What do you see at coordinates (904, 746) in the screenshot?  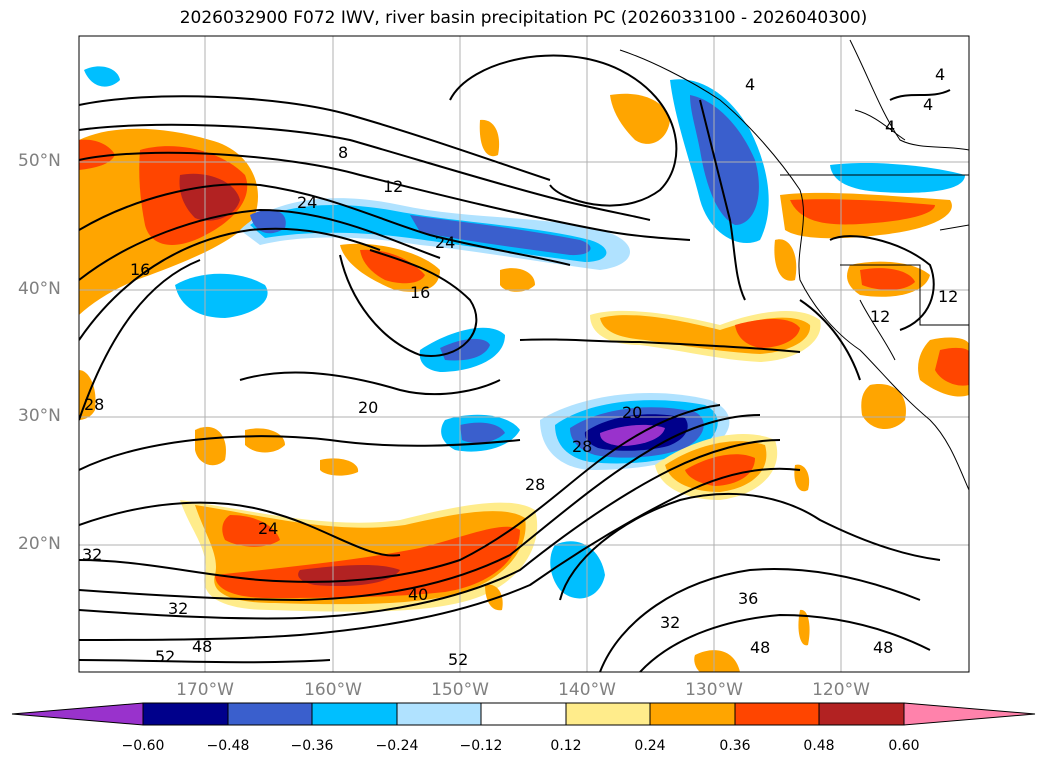 I see `colorbar-tick-label: 0.60` at bounding box center [904, 746].